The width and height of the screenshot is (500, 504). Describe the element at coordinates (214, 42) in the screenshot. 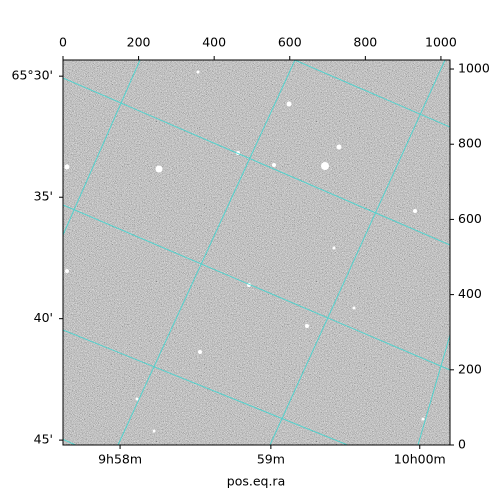

I see `top-tick-label: 400` at that location.